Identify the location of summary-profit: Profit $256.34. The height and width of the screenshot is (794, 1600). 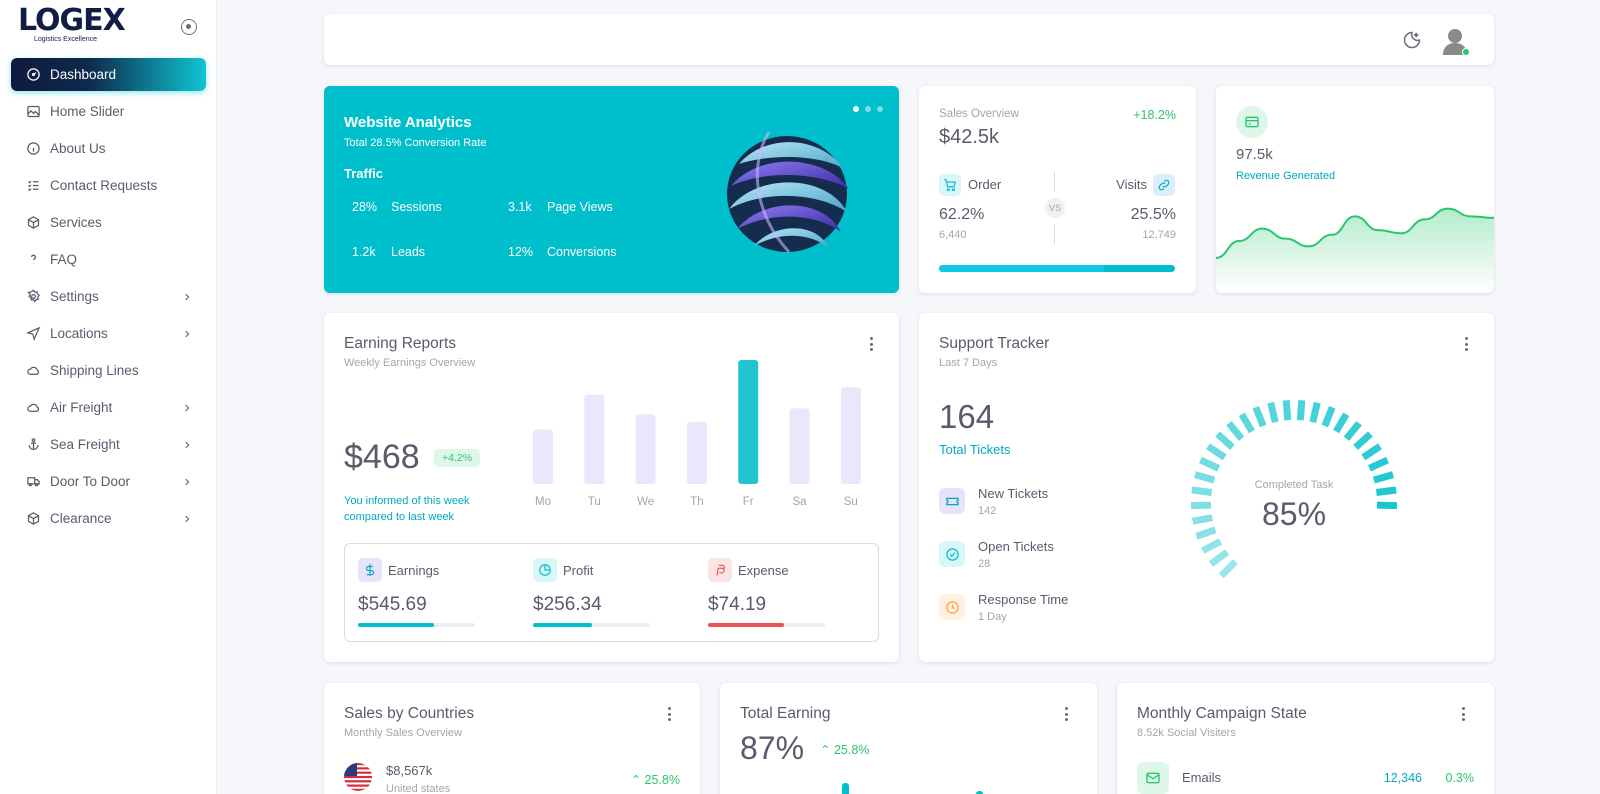
(591, 592).